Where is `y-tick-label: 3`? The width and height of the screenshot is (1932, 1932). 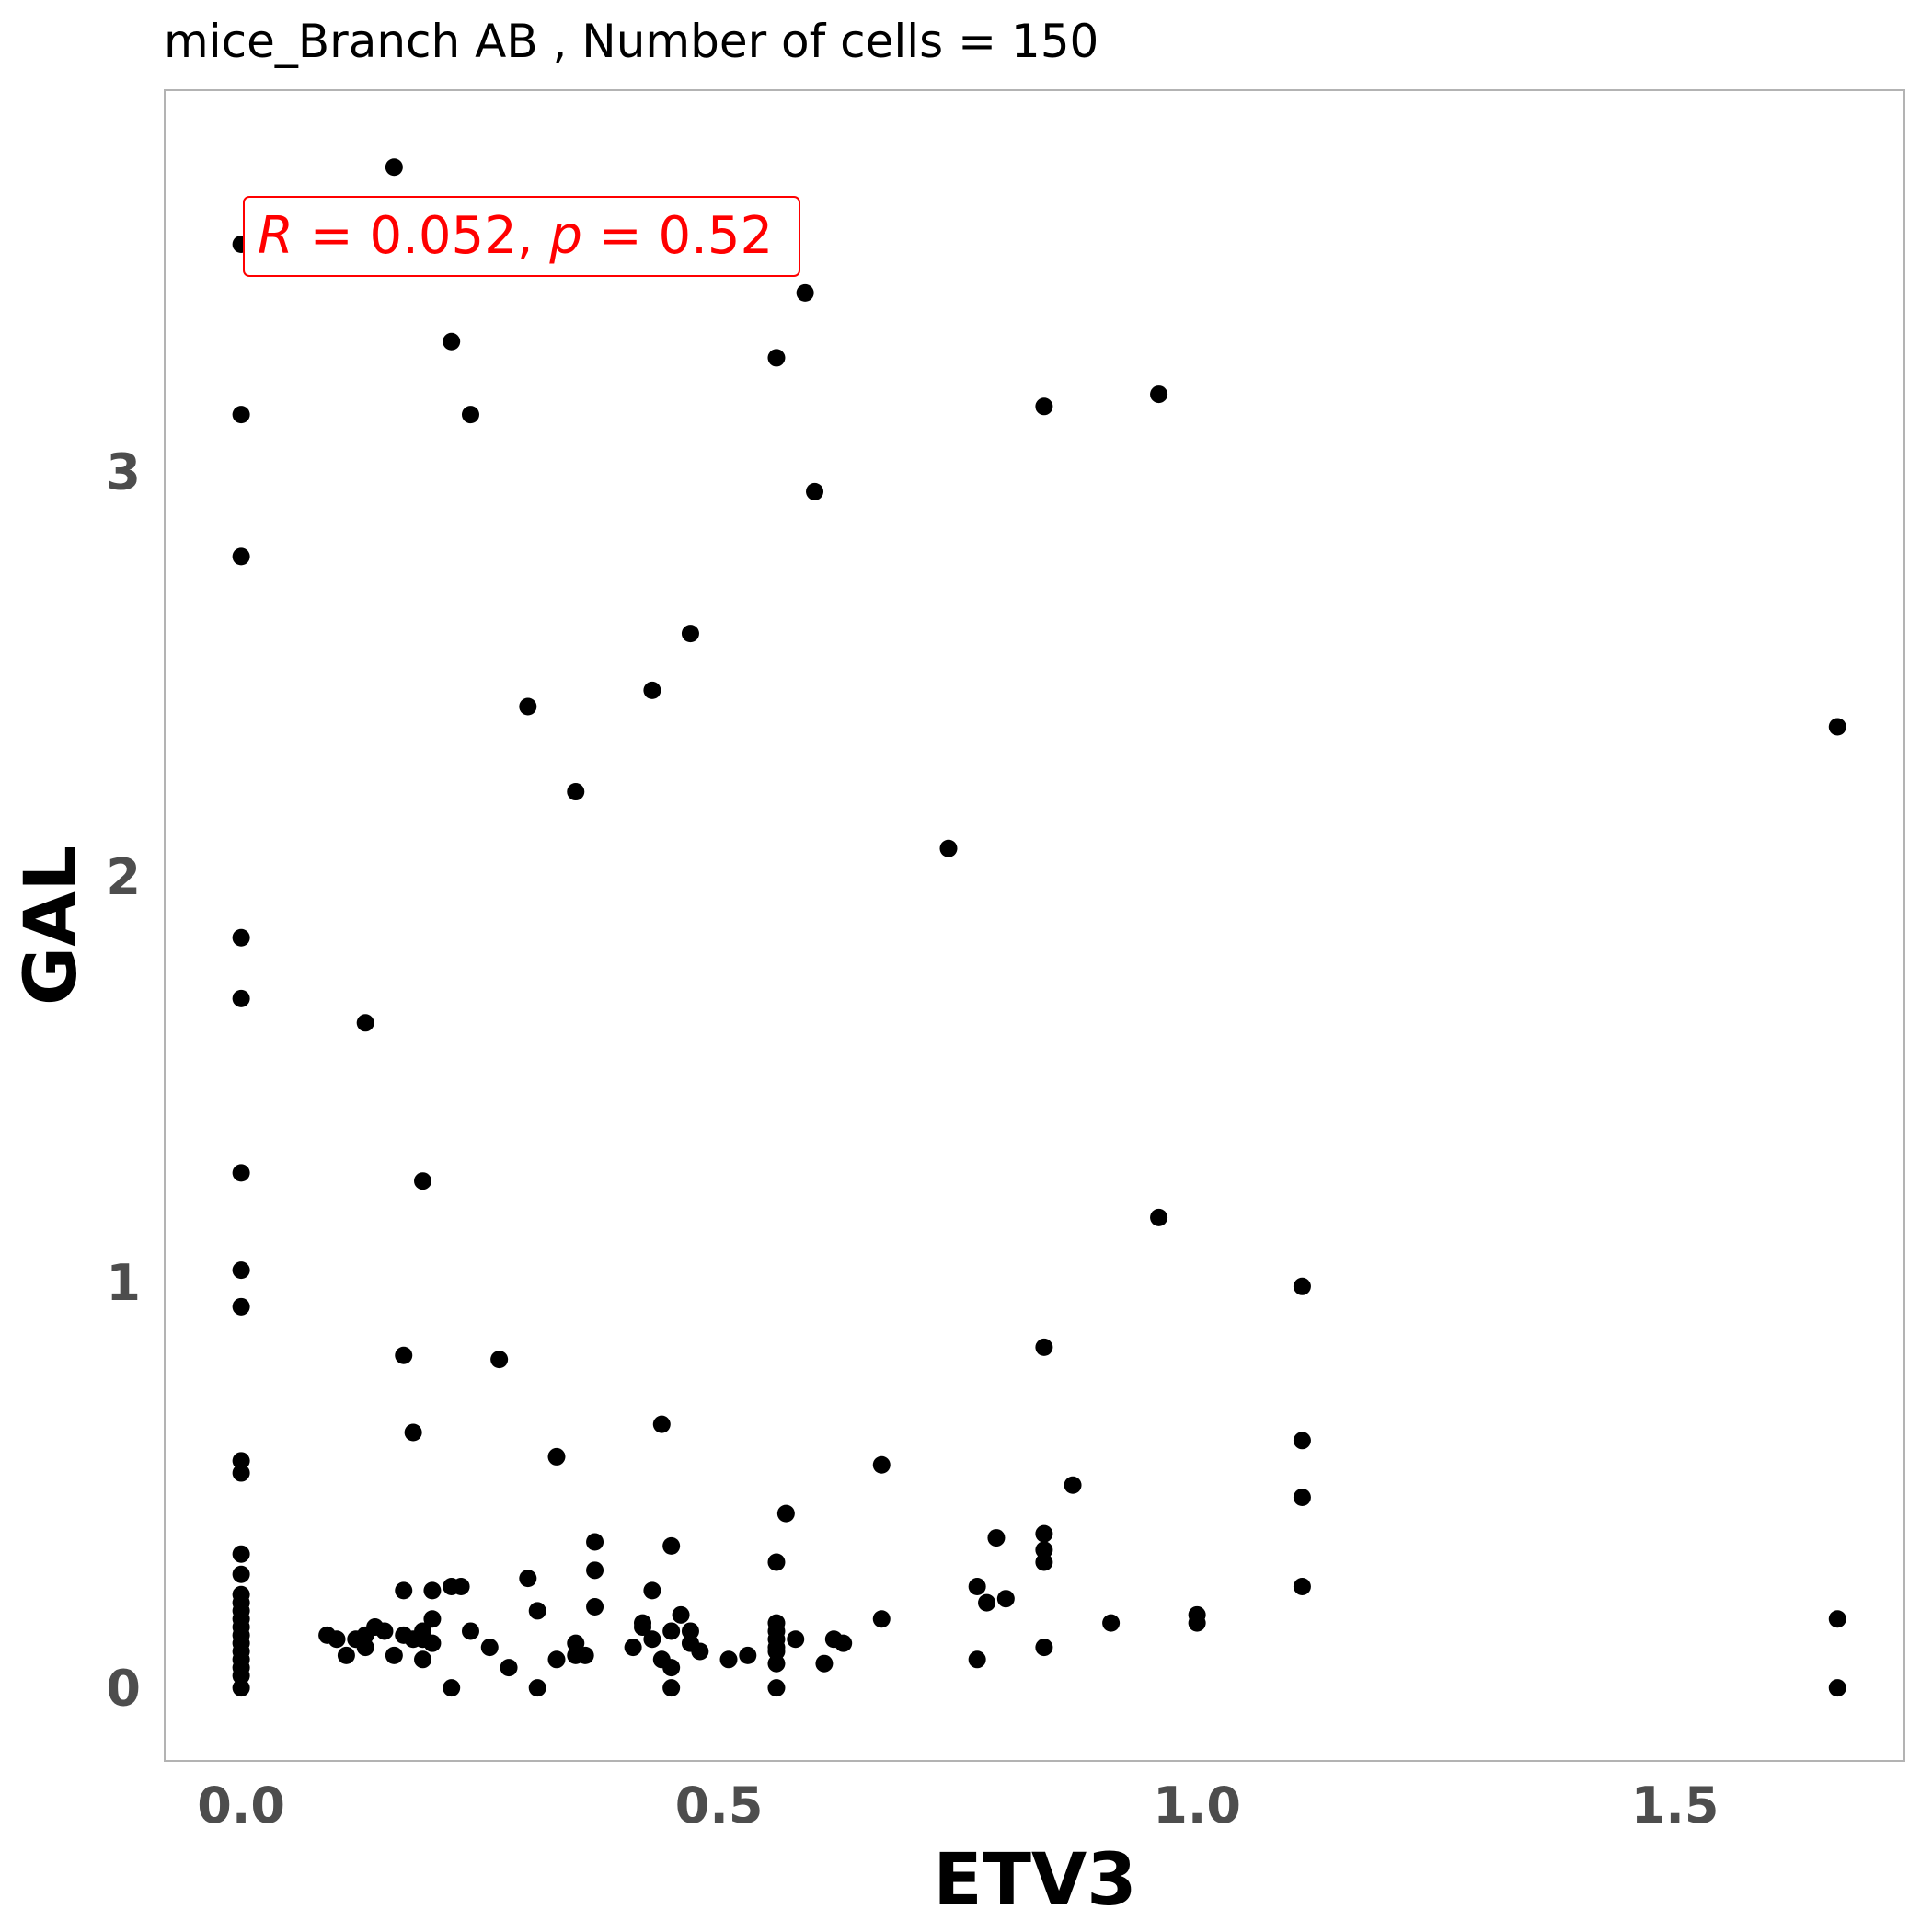 y-tick-label: 3 is located at coordinates (123, 471).